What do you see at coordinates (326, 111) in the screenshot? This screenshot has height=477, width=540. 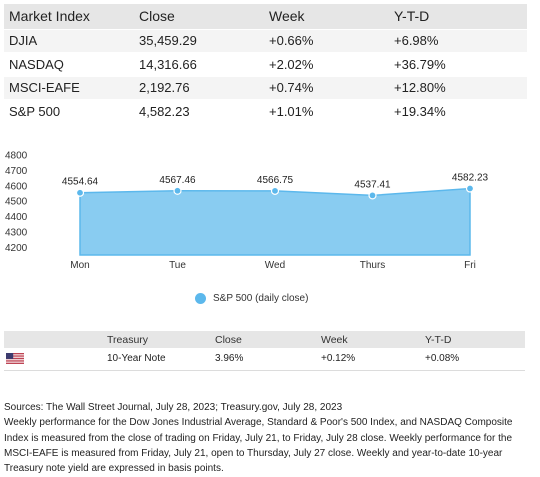 I see `index-week: +1.01%` at bounding box center [326, 111].